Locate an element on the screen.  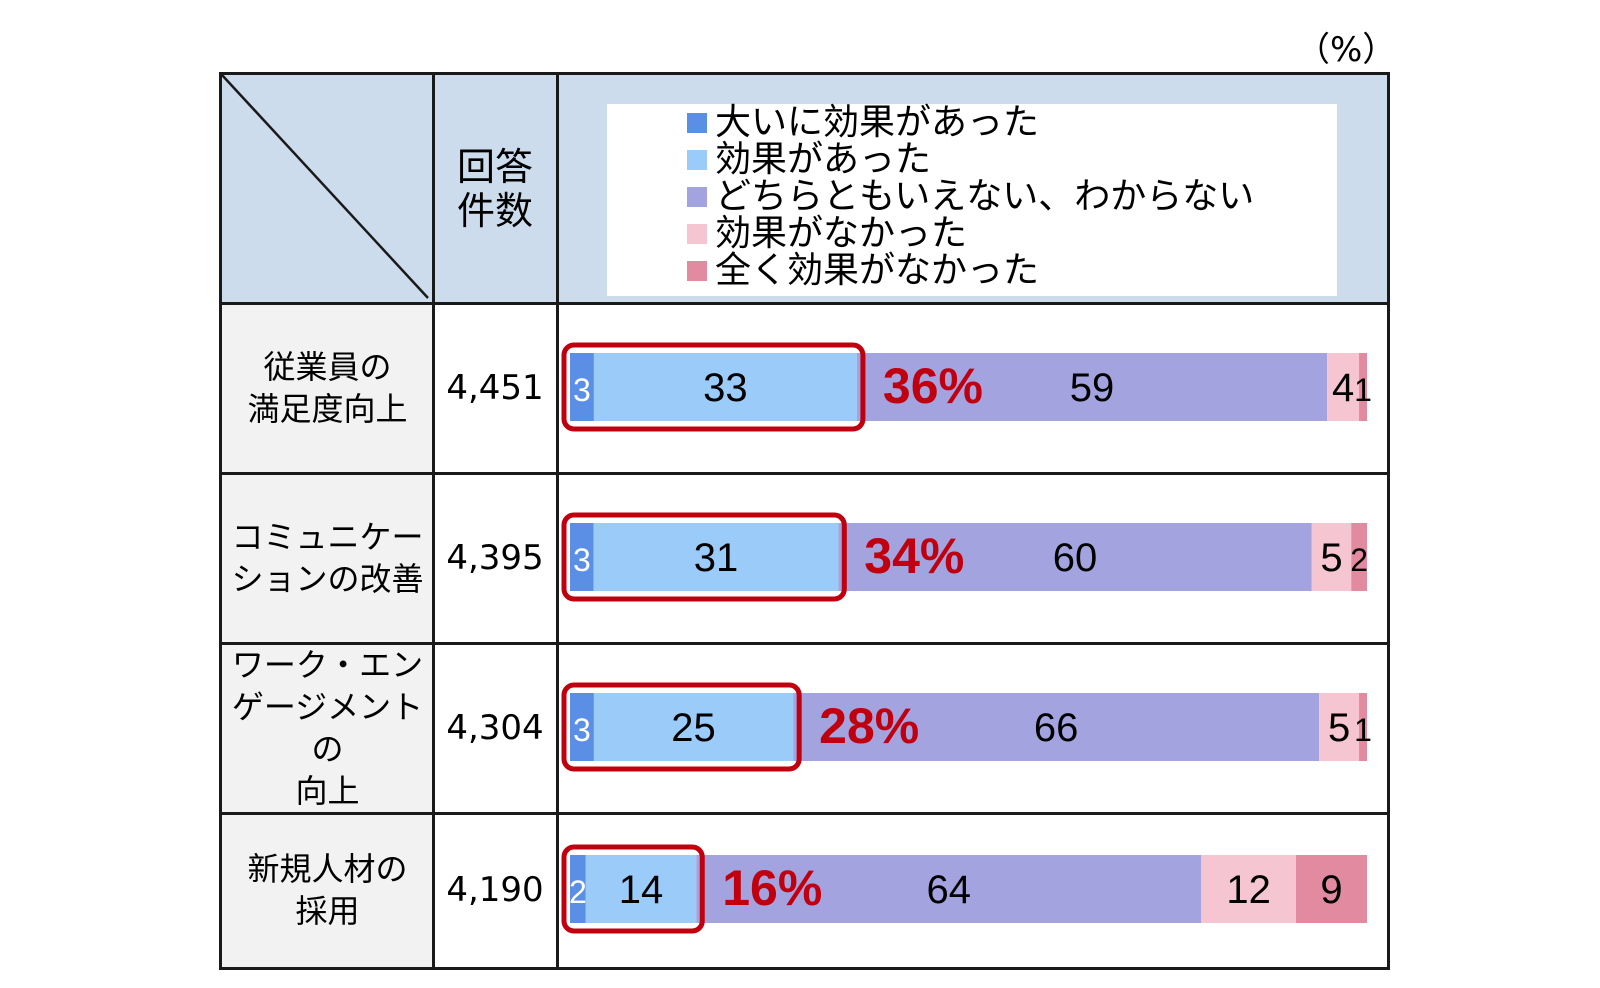
legend-item-4: 全く効果がなかった is located at coordinates (863, 271).